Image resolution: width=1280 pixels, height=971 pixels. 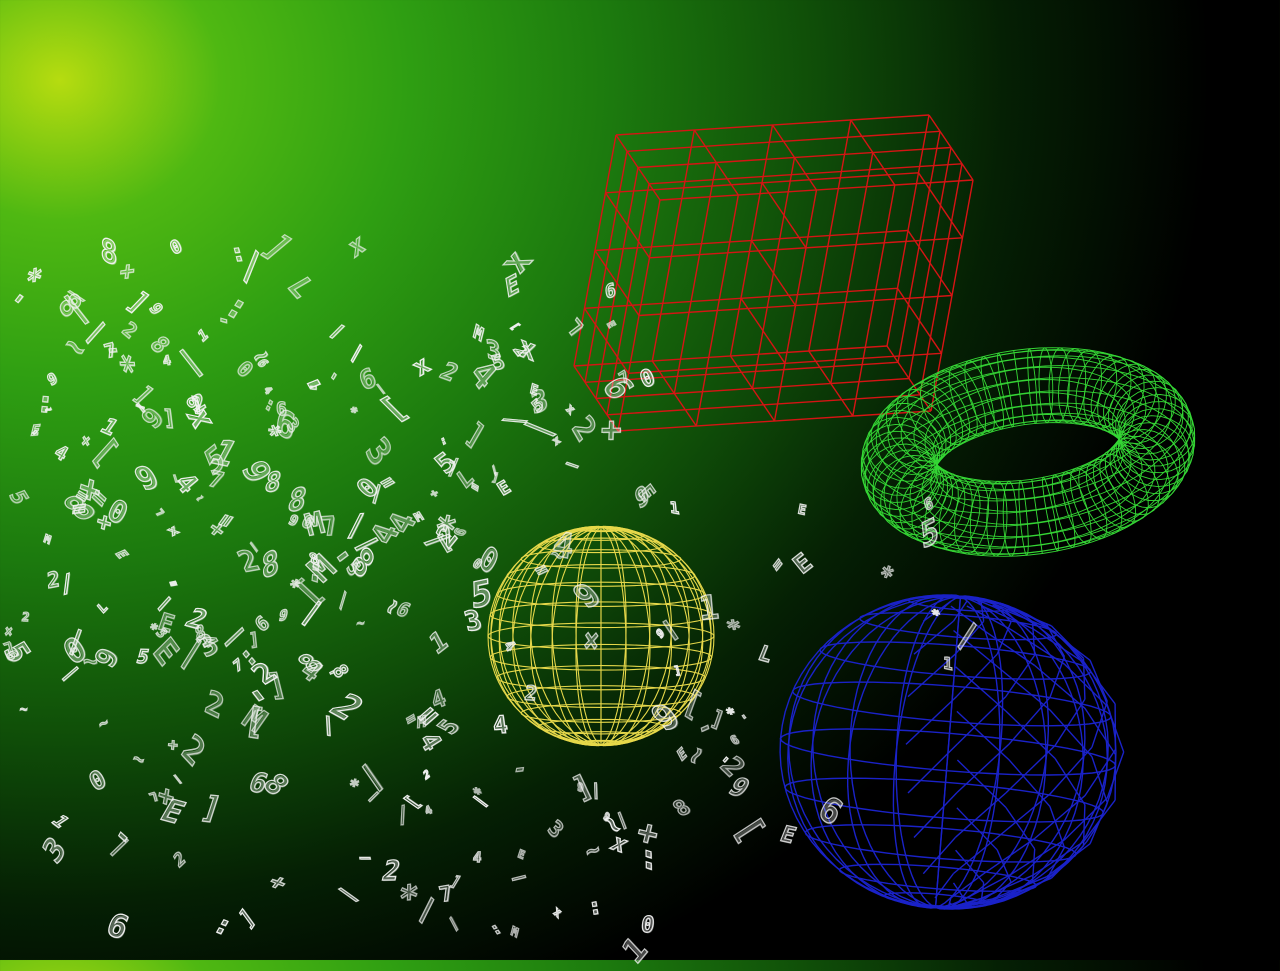 What do you see at coordinates (159, 514) in the screenshot?
I see `floating-glyph: 7` at bounding box center [159, 514].